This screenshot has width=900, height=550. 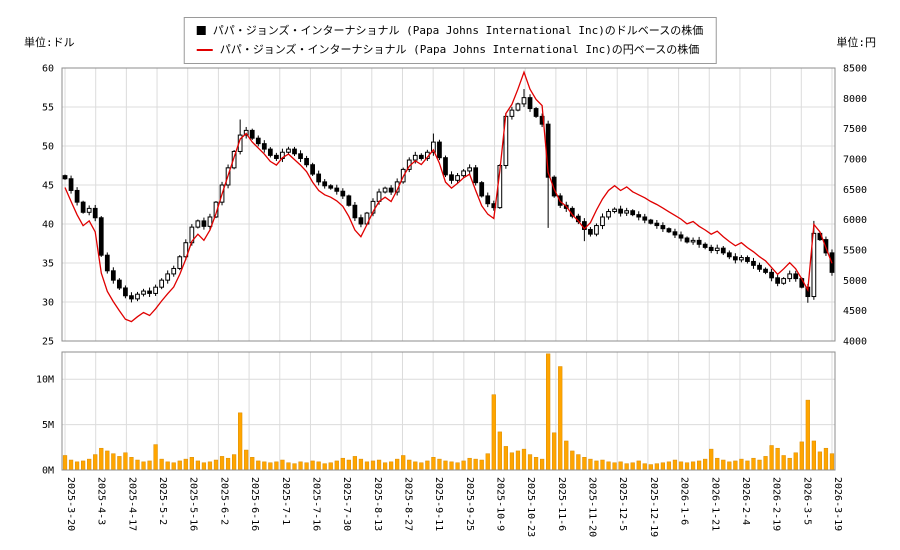 What do you see at coordinates (855, 160) in the screenshot?
I see `right-axis-tick: 7000` at bounding box center [855, 160].